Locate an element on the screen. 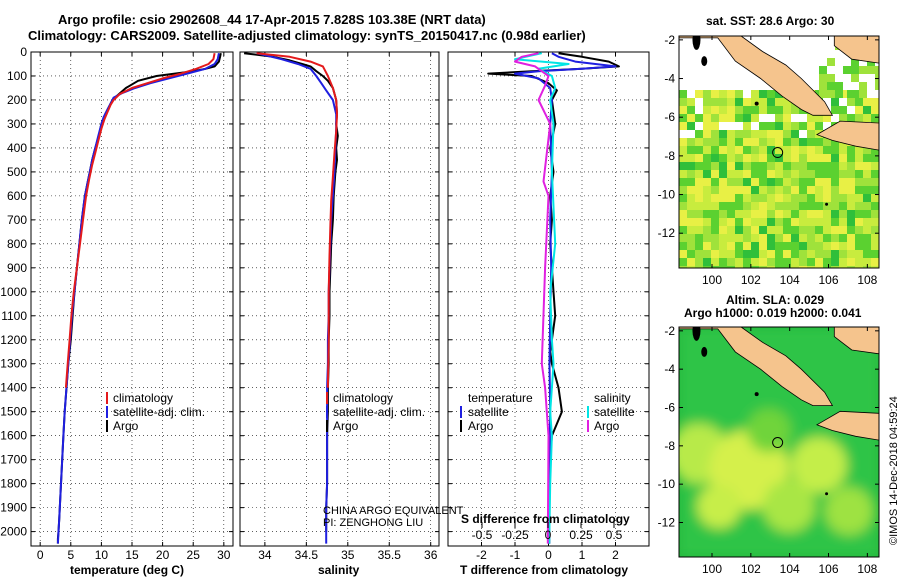 The height and width of the screenshot is (580, 900). note-pi: PI: ZENGHONG LIU is located at coordinates (373, 523).